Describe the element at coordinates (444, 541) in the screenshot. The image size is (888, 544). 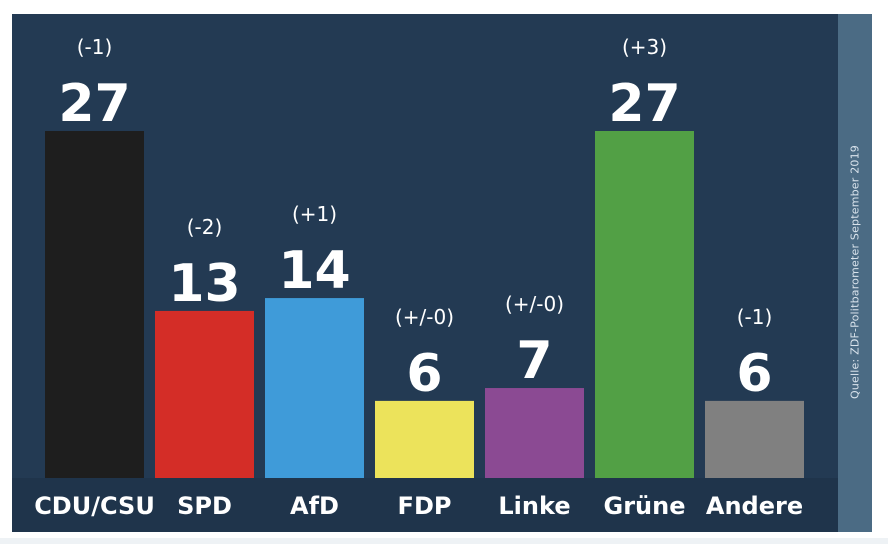
I see `bottom-rule` at that location.